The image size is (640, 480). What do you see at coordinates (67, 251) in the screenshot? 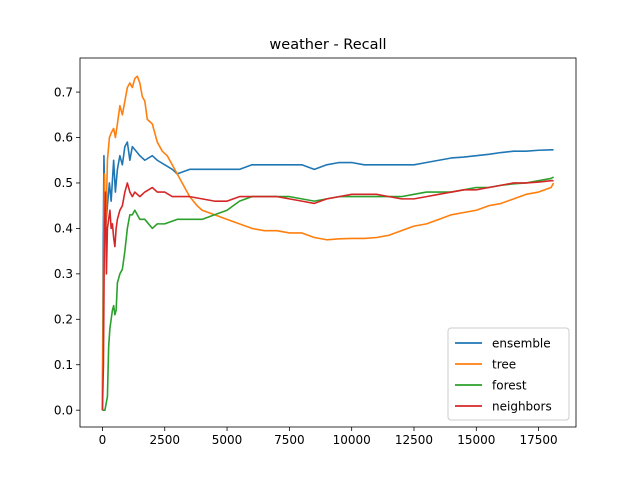
I see `y-axis: 0.0 0.1 0.2 0.3 0.4 0.5 0.6 0.7` at bounding box center [67, 251].